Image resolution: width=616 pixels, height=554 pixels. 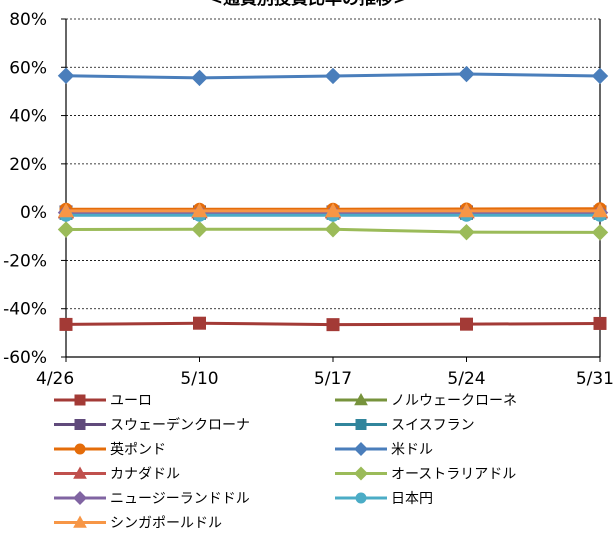 What do you see at coordinates (145, 475) in the screenshot?
I see `legend-label: カナダドル` at bounding box center [145, 475].